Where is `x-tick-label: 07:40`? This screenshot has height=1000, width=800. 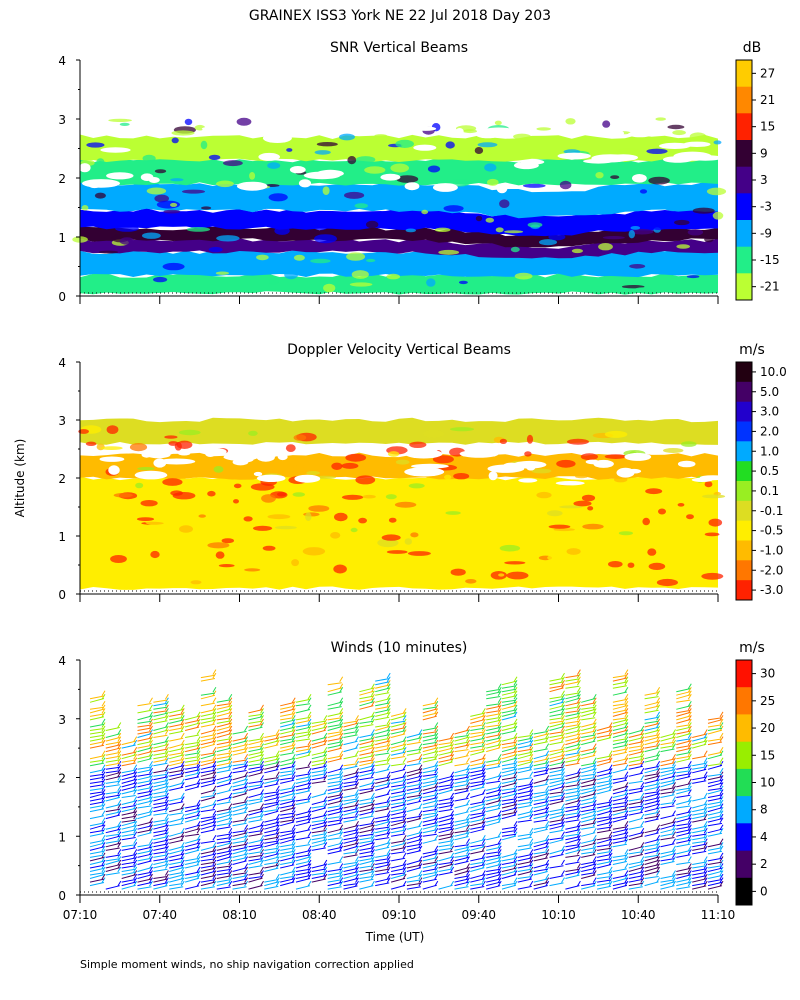 x-tick-label: 07:40 is located at coordinates (159, 915).